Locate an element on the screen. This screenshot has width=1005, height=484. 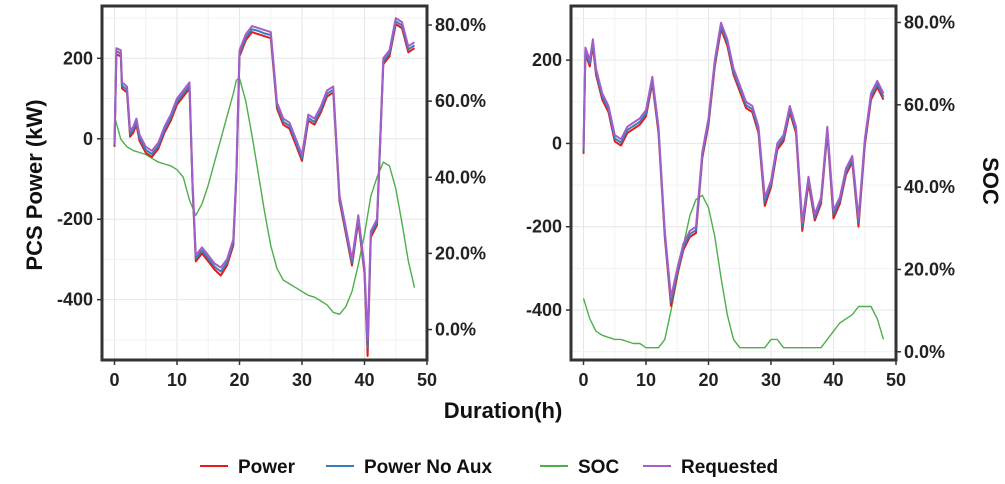
legend: Power Power No Aux SOC Requested is located at coordinates (489, 467).